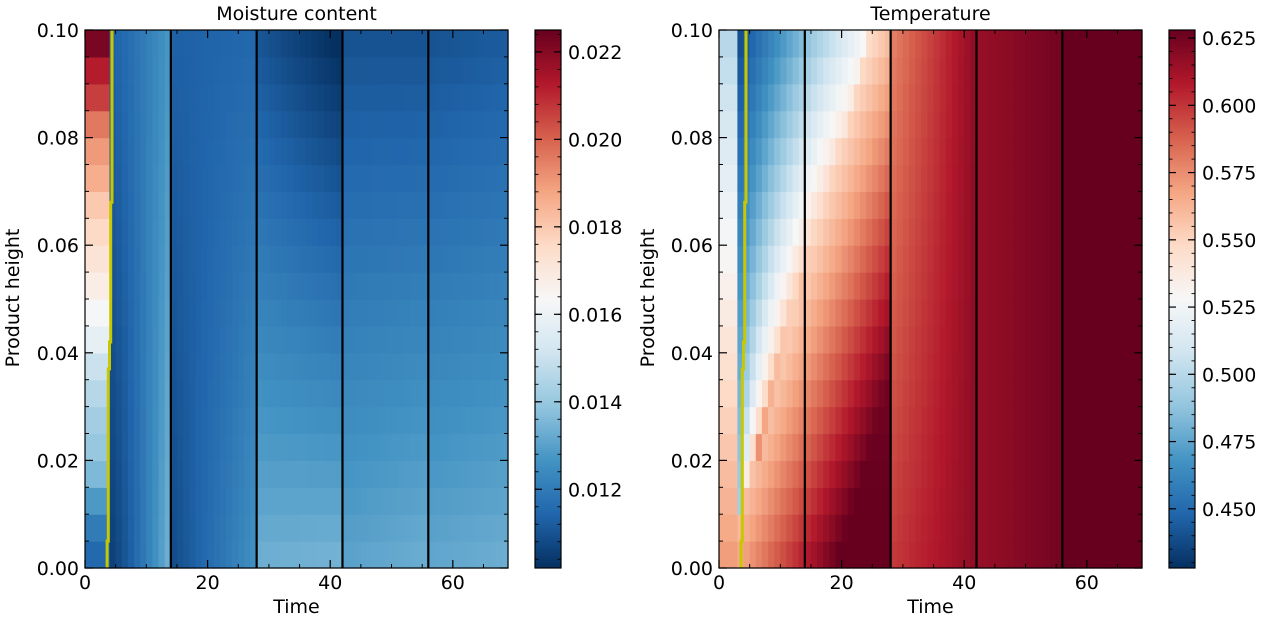 Image resolution: width=1269 pixels, height=623 pixels. I want to click on moisture-cbar-tick-label: 0.018, so click(595, 228).